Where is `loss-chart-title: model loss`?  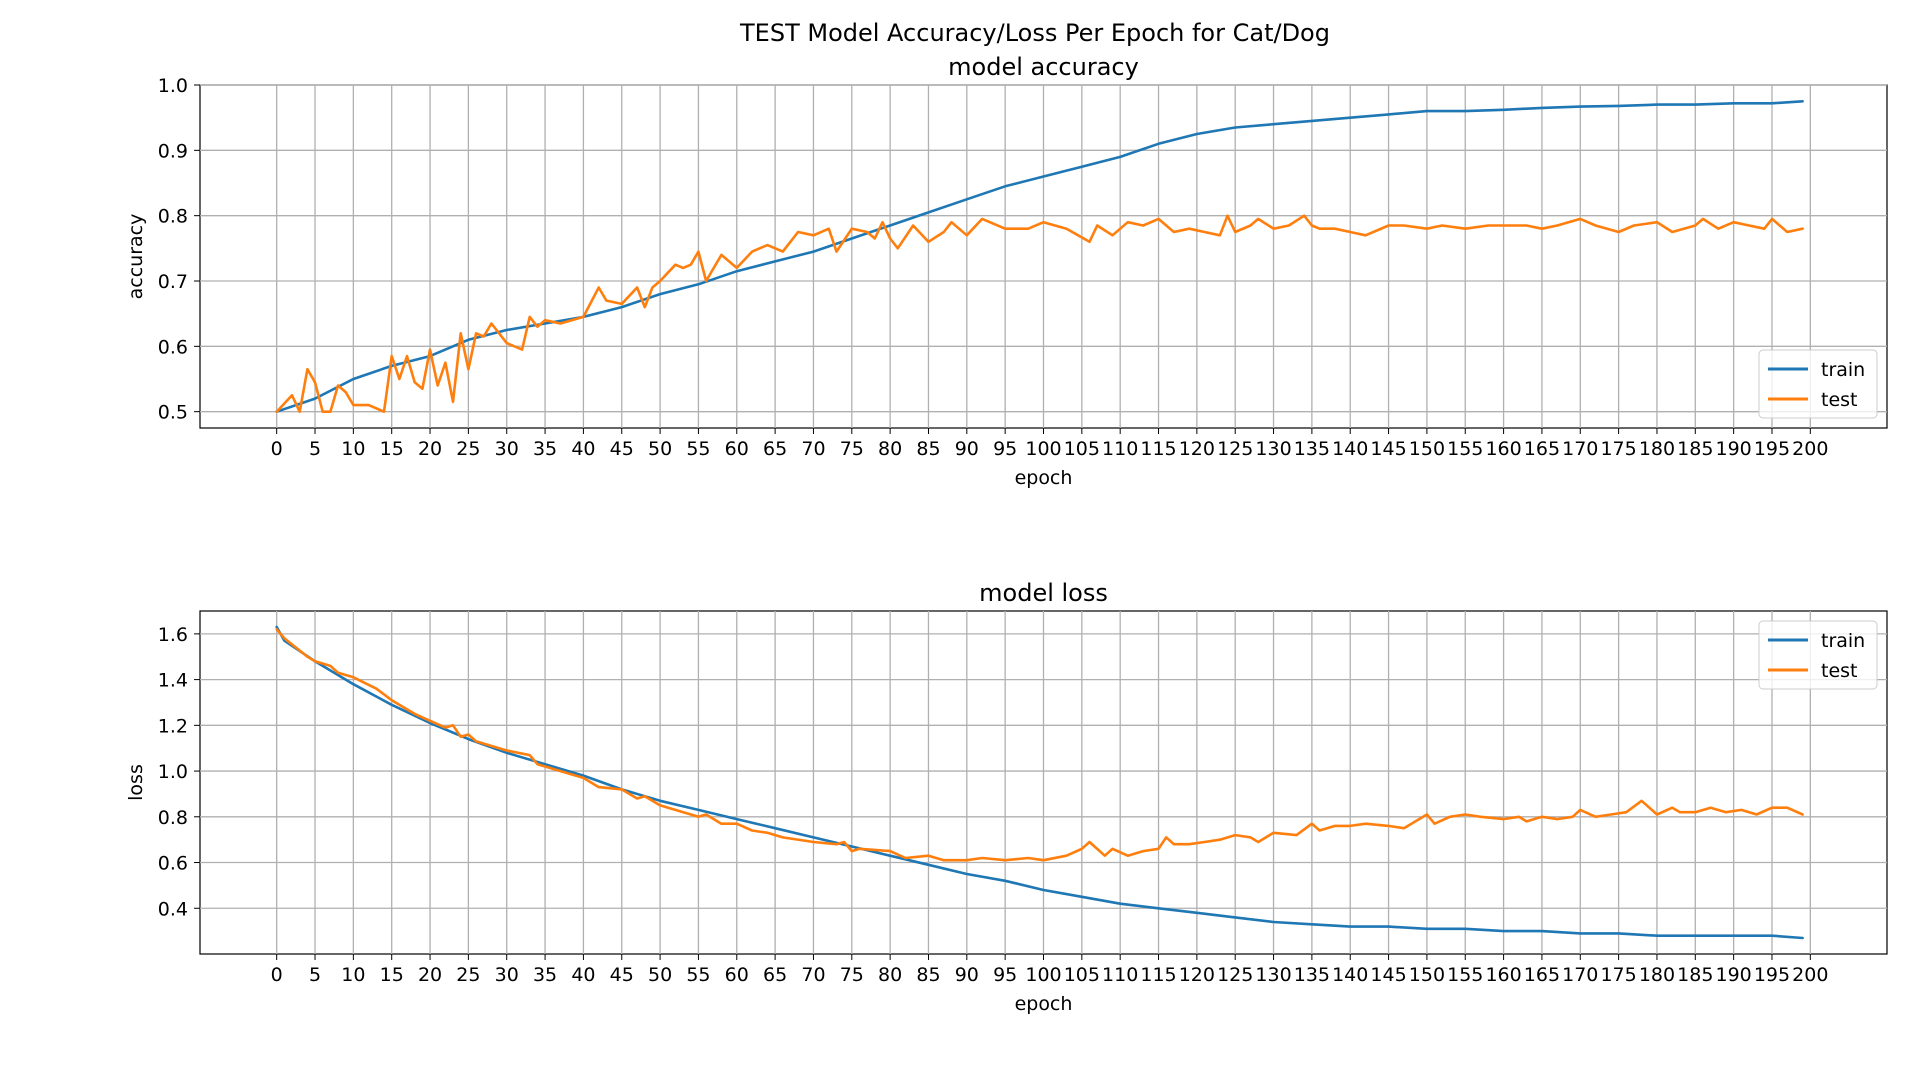
loss-chart-title: model loss is located at coordinates (1043, 593).